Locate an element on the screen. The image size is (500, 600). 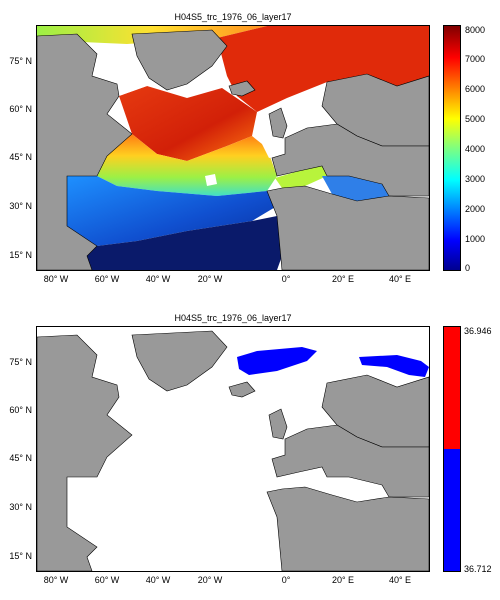
panel2-lon-0: 0° is located at coordinates (286, 580).